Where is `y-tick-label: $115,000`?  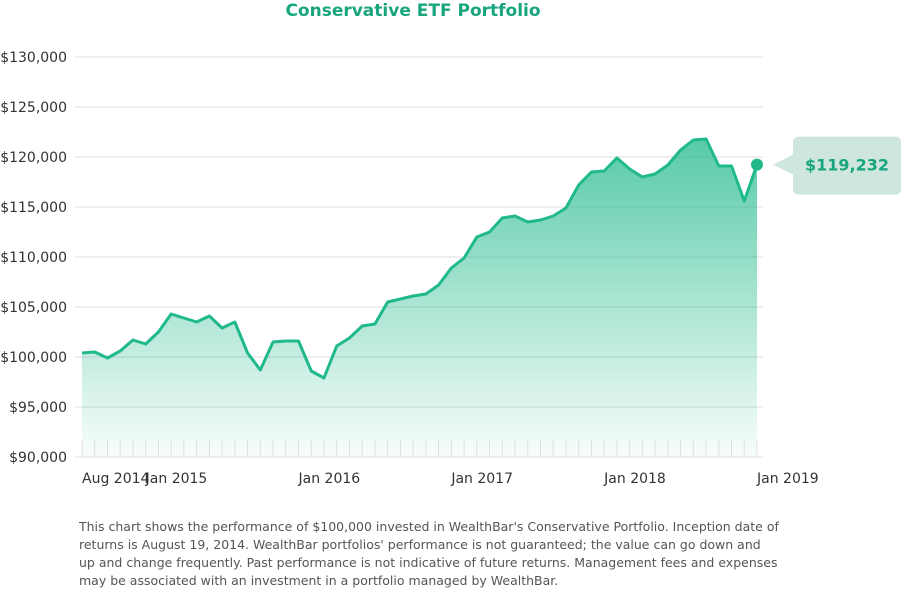 y-tick-label: $115,000 is located at coordinates (33, 208).